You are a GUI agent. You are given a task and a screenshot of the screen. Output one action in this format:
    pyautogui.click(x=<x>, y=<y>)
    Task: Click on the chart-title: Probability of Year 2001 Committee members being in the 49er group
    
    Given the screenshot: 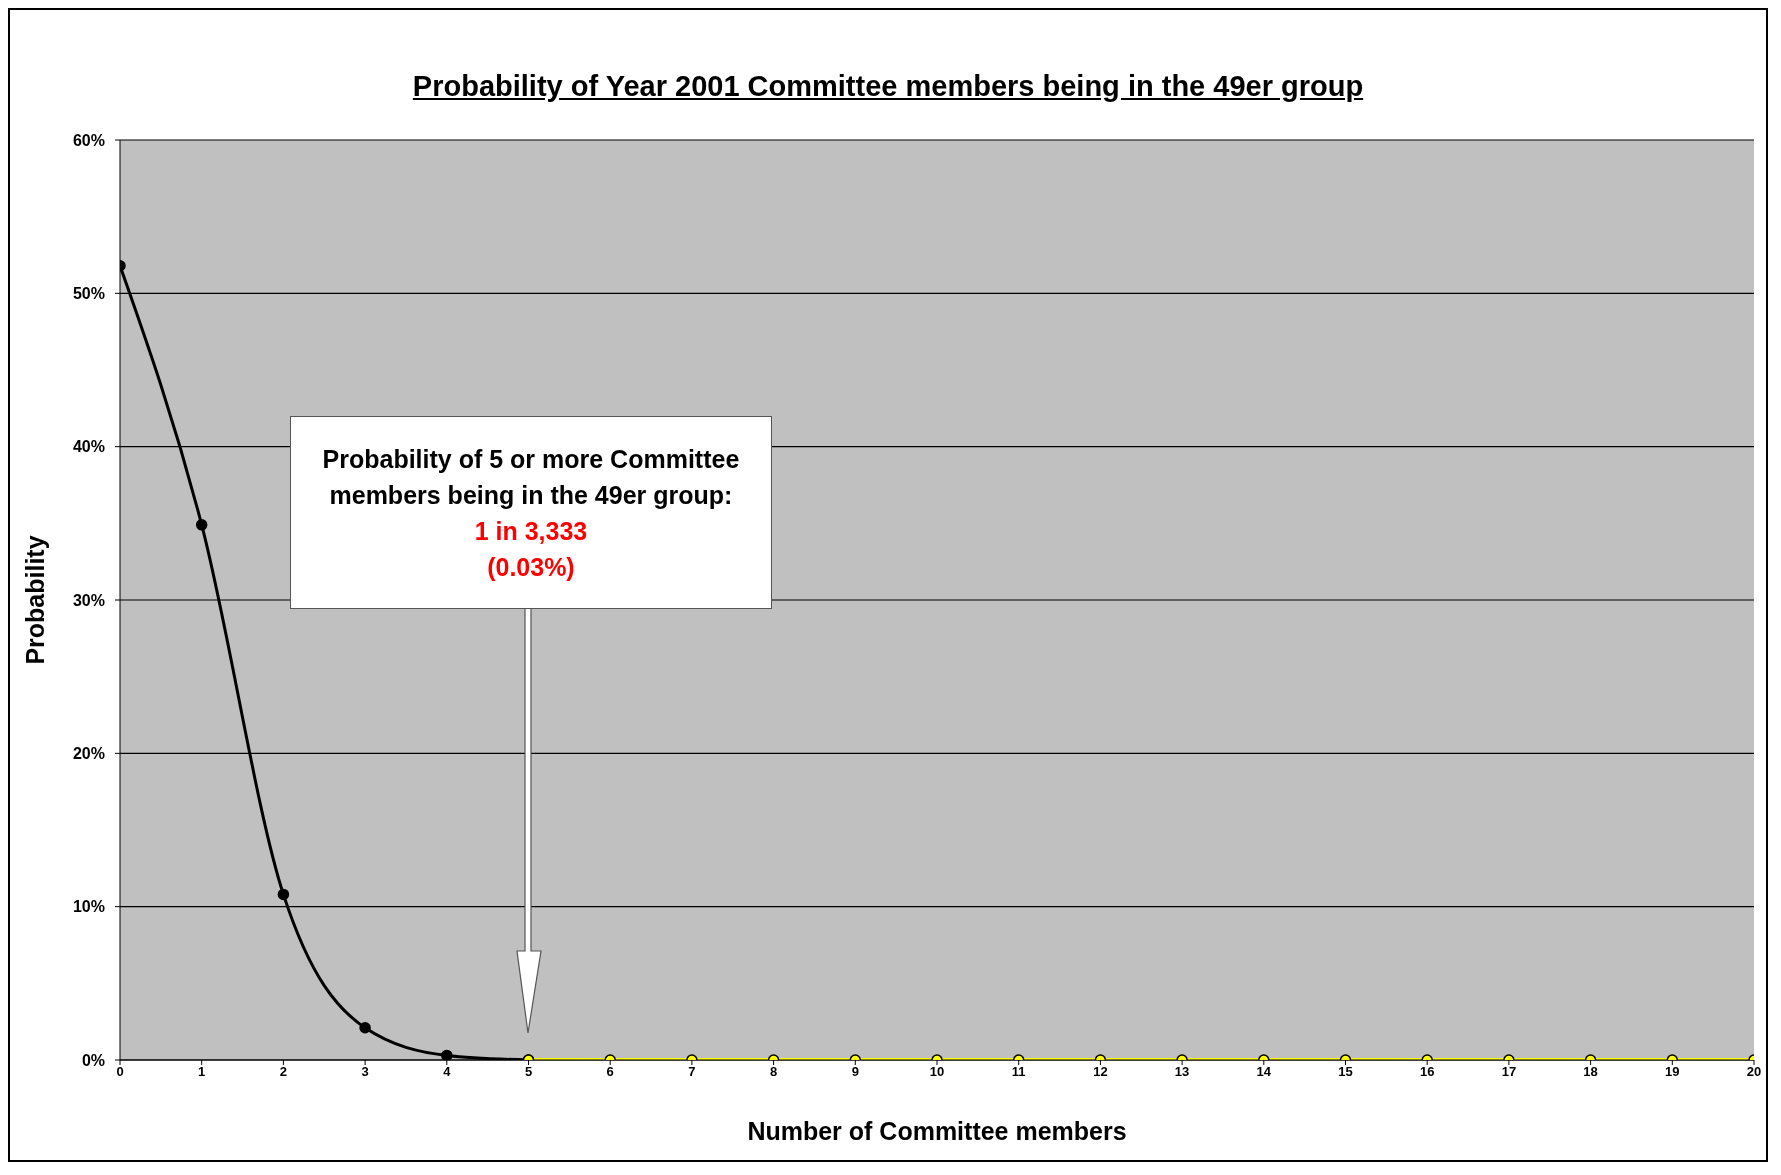 What is the action you would take?
    pyautogui.click(x=888, y=86)
    